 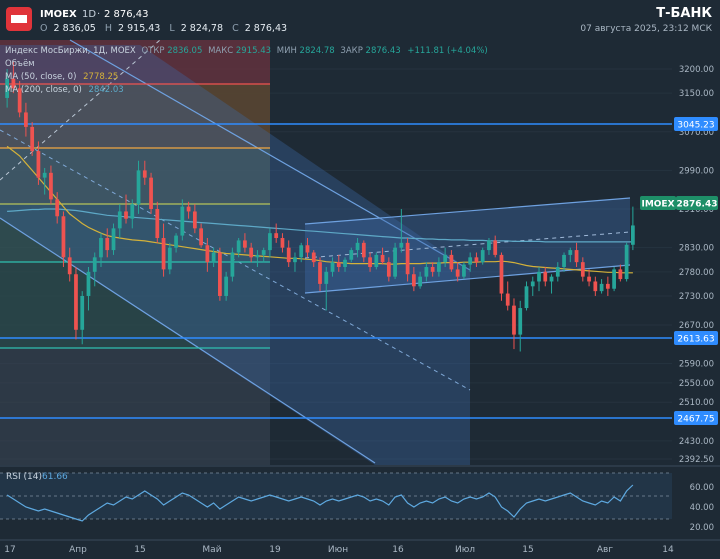 I want to click on ma200-line, so click(x=320, y=225).